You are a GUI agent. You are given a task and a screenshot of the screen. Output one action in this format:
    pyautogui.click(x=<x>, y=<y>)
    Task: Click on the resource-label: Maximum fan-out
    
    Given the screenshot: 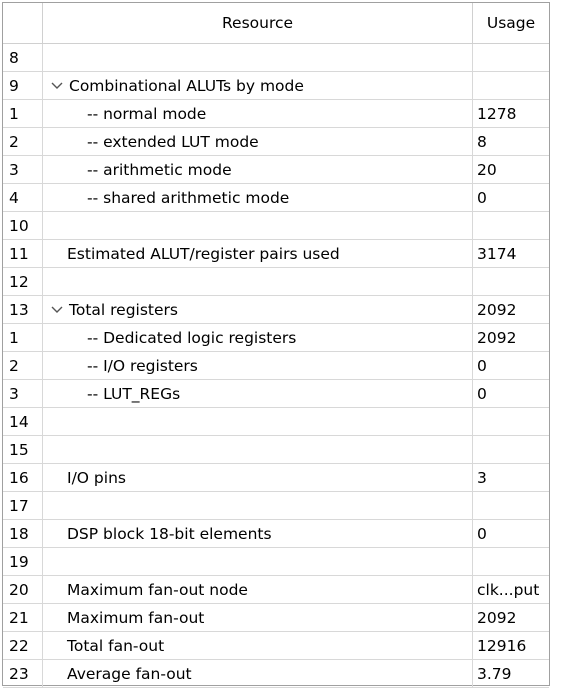 What is the action you would take?
    pyautogui.click(x=136, y=617)
    